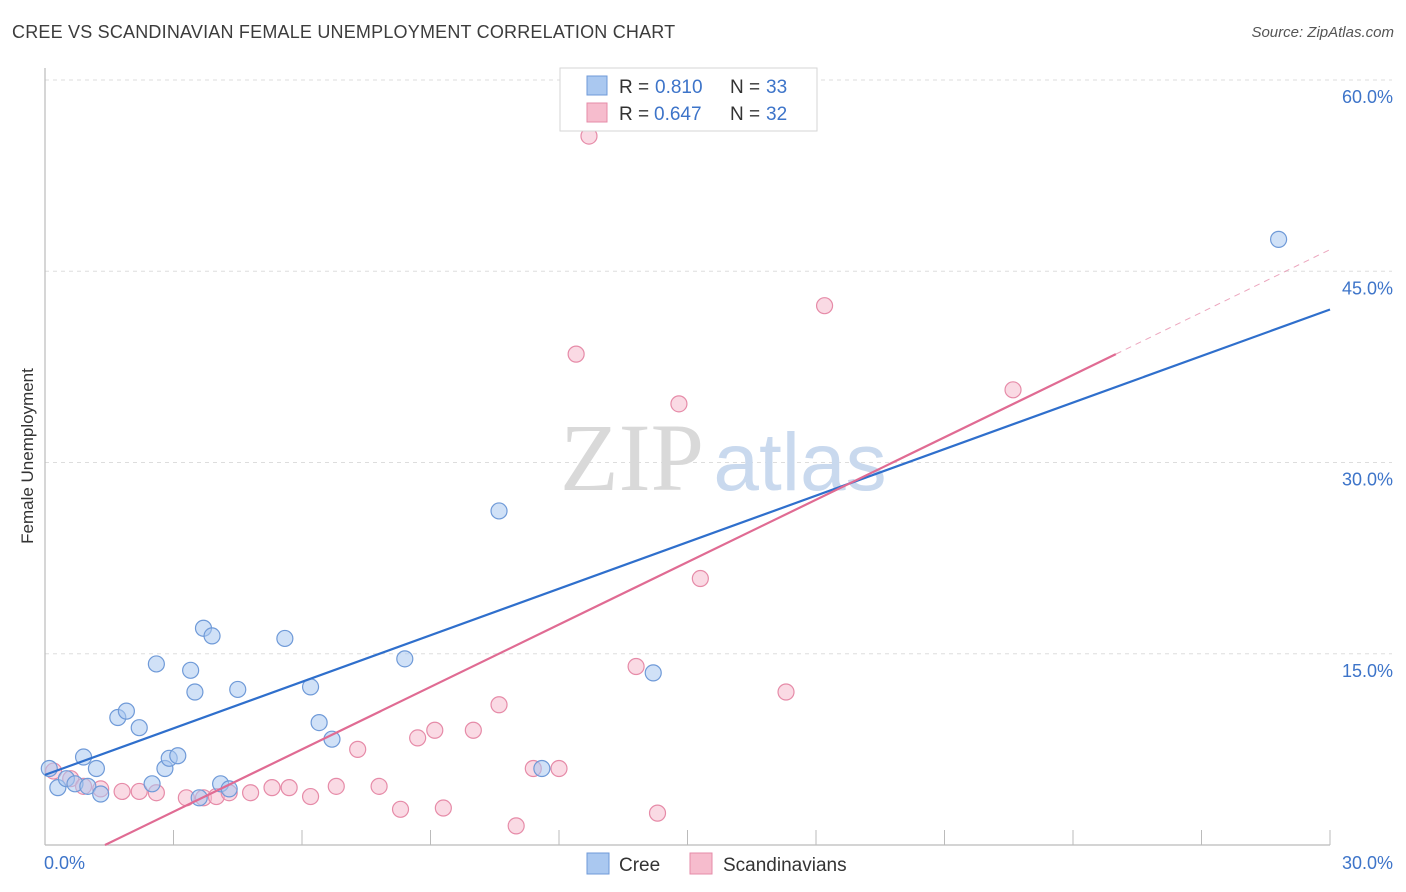 The width and height of the screenshot is (1406, 892). Describe the element at coordinates (785, 865) in the screenshot. I see `legend-scandinavians-label: Scandinavians` at that location.